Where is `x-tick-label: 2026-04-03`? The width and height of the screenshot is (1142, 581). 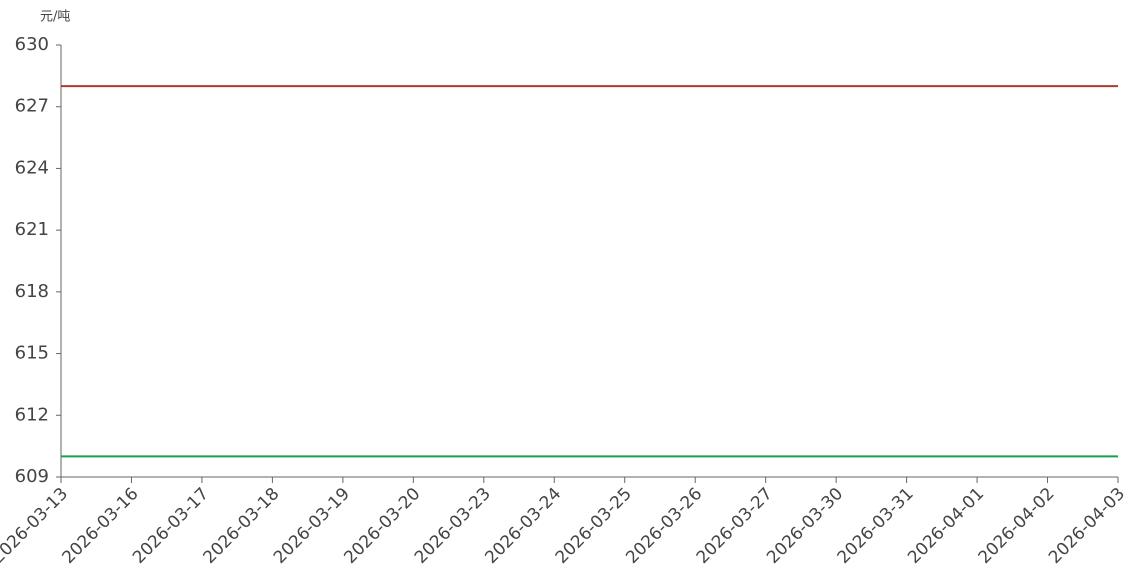
x-tick-label: 2026-04-03 is located at coordinates (1087, 526).